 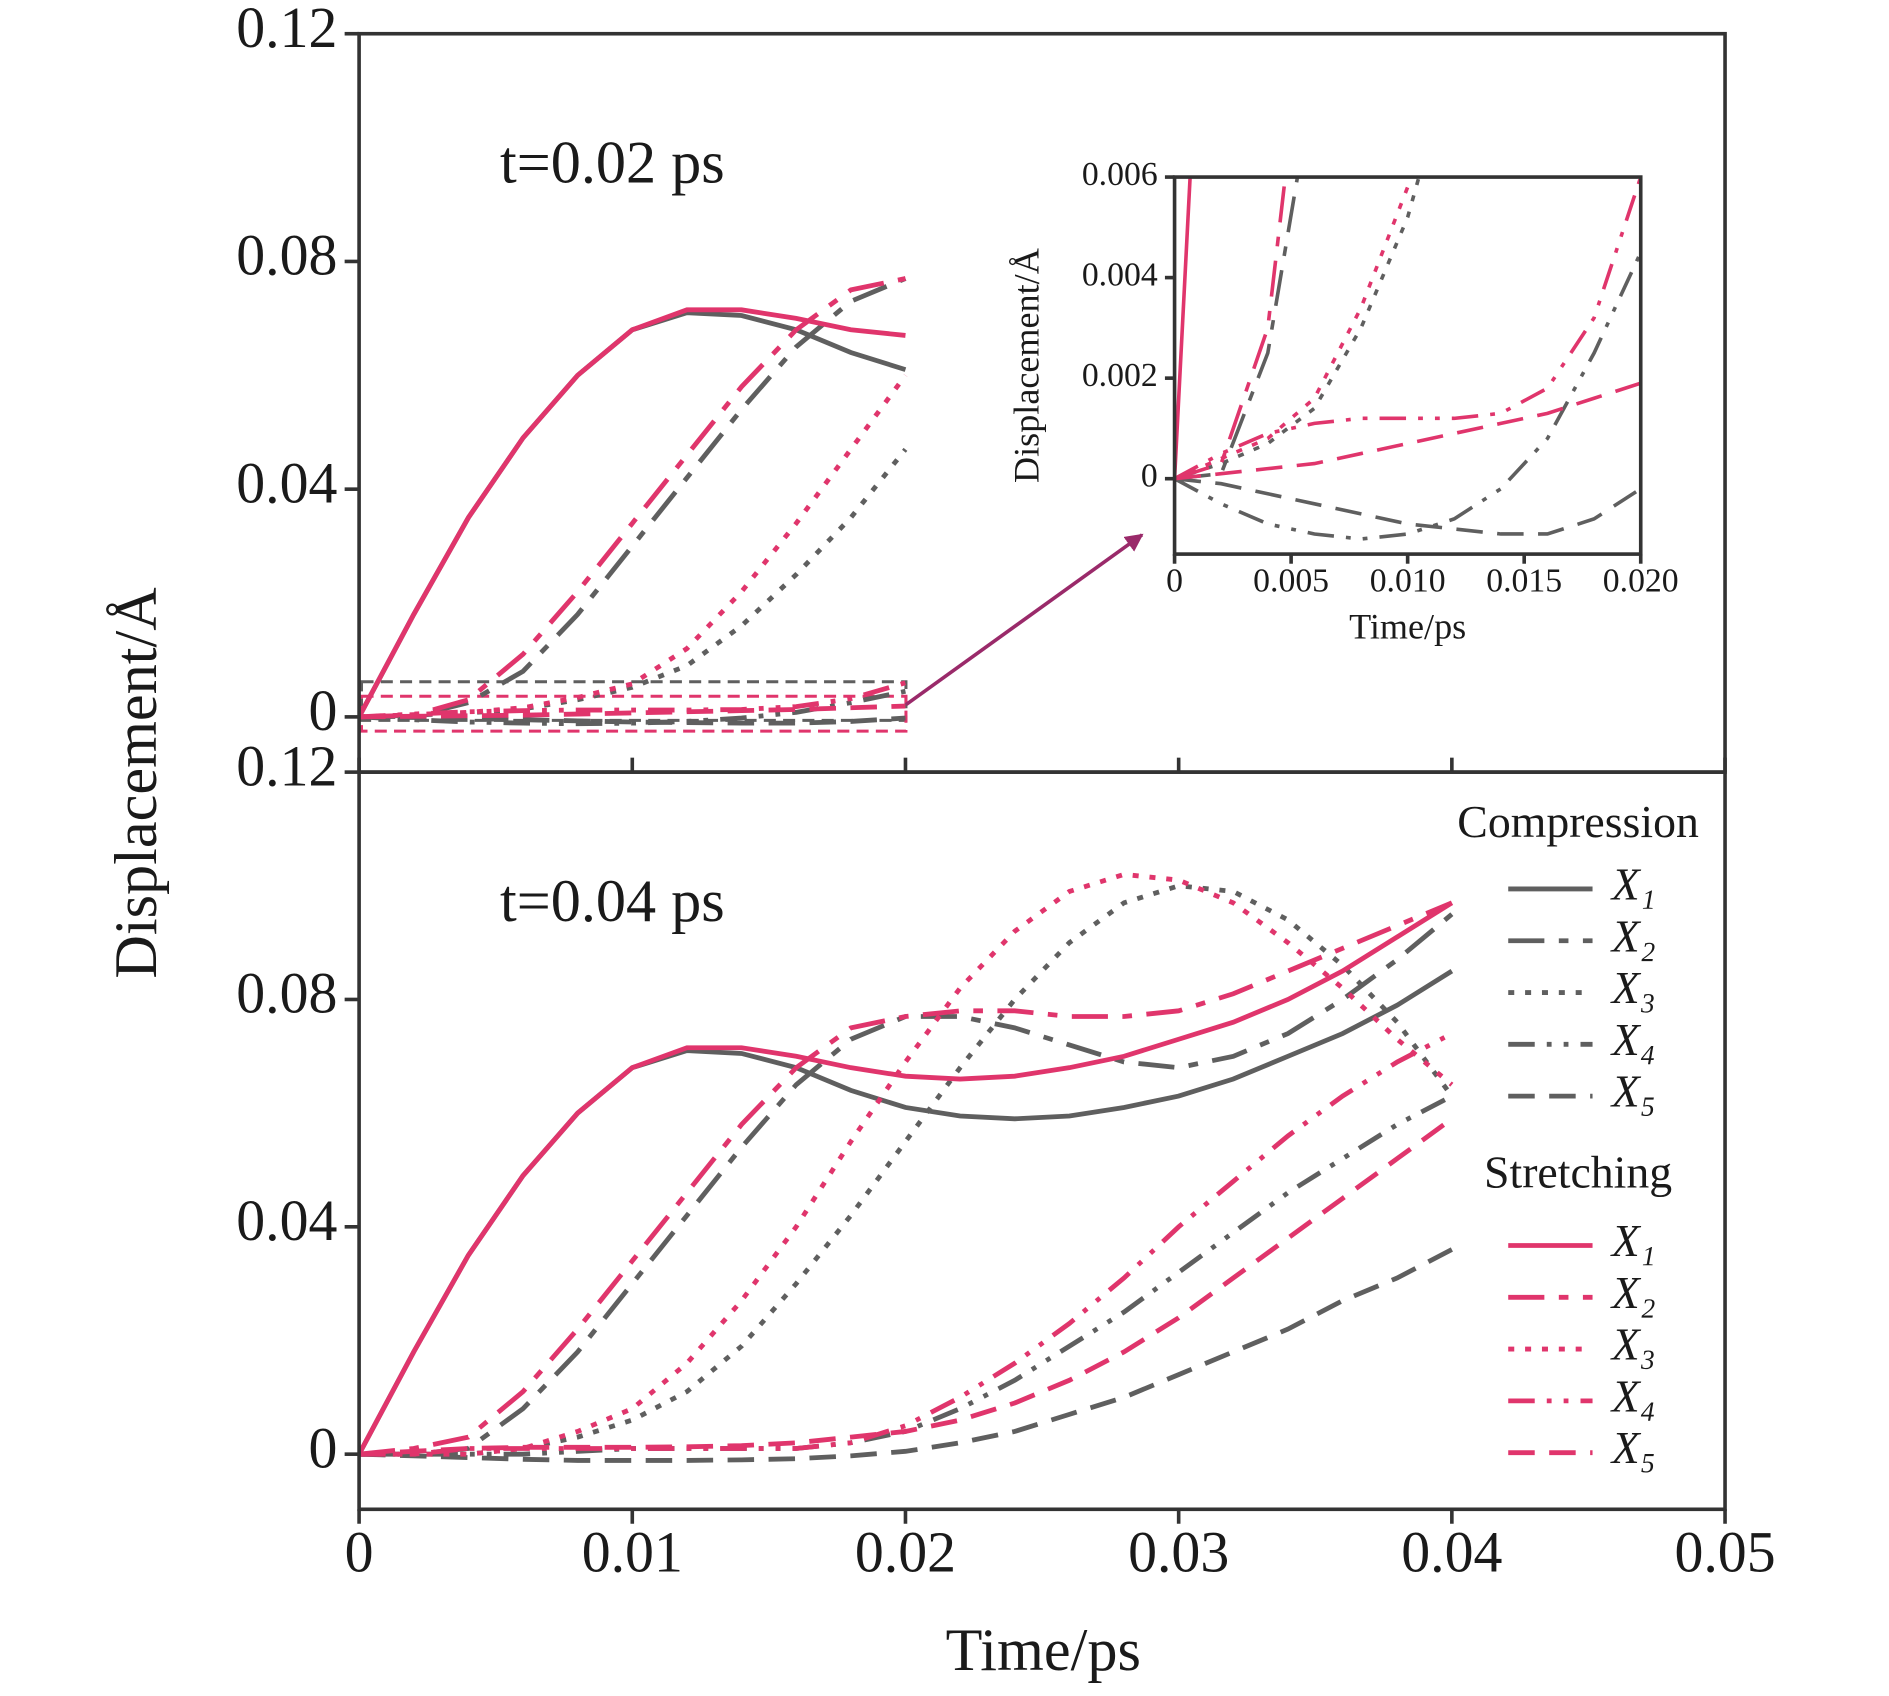 What do you see at coordinates (632, 1552) in the screenshot?
I see `x-tick-label: 0.01` at bounding box center [632, 1552].